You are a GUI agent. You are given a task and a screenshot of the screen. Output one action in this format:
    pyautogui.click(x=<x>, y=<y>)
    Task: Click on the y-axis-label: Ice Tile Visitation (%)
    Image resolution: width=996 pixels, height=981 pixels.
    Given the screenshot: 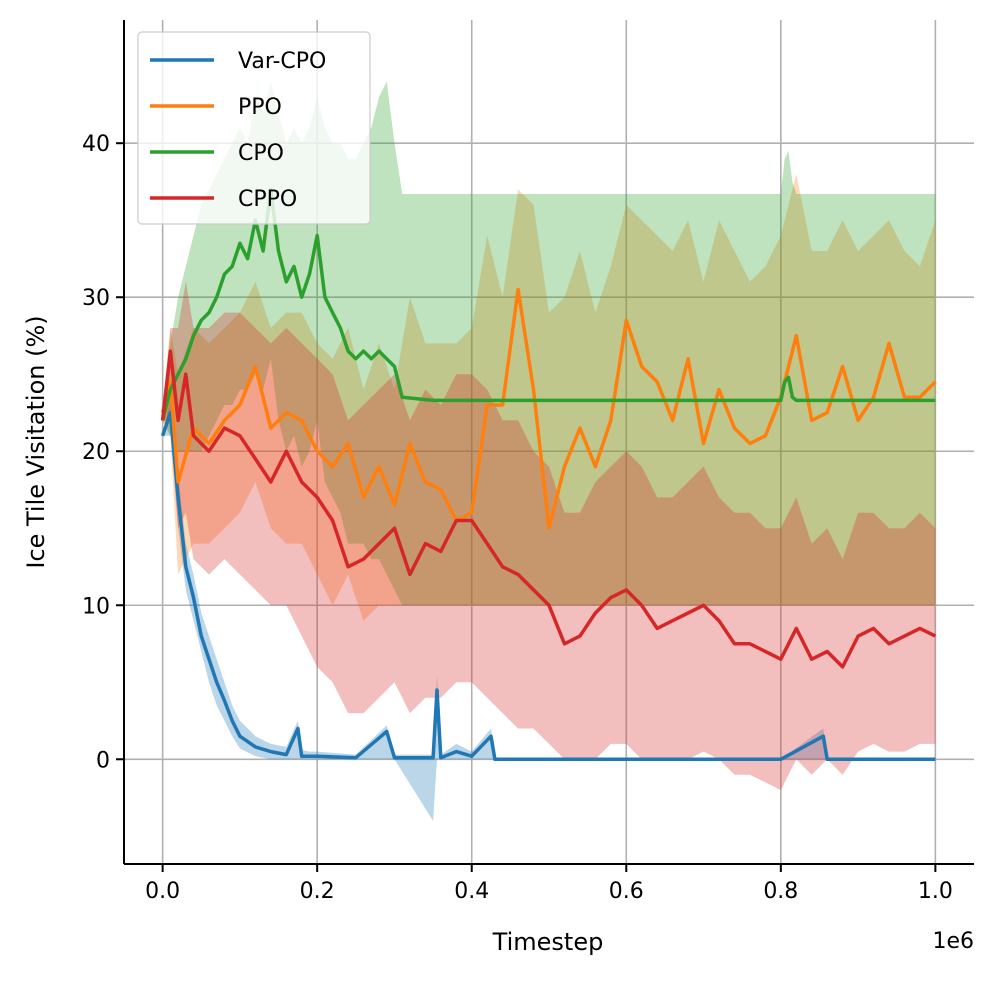 What is the action you would take?
    pyautogui.click(x=36, y=441)
    